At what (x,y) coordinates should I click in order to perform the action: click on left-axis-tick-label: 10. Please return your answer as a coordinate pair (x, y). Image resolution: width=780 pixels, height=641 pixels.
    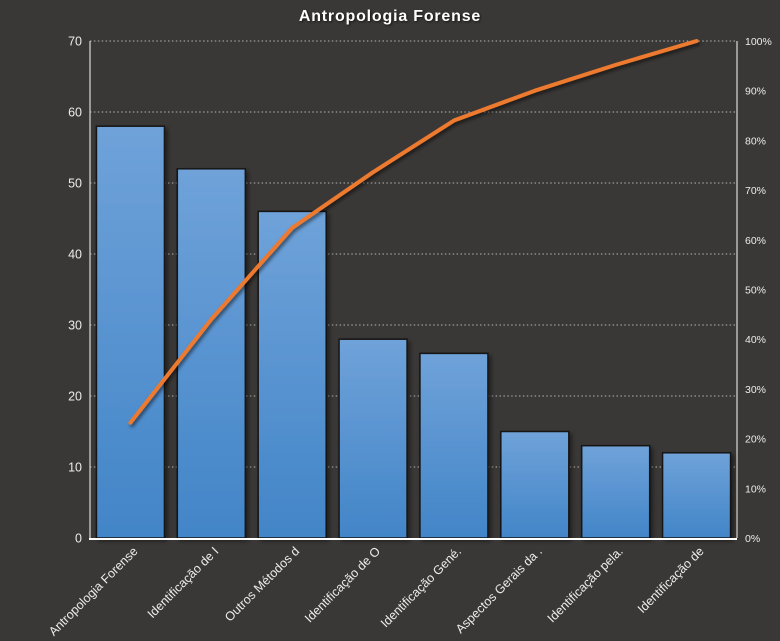
    Looking at the image, I should click on (75, 468).